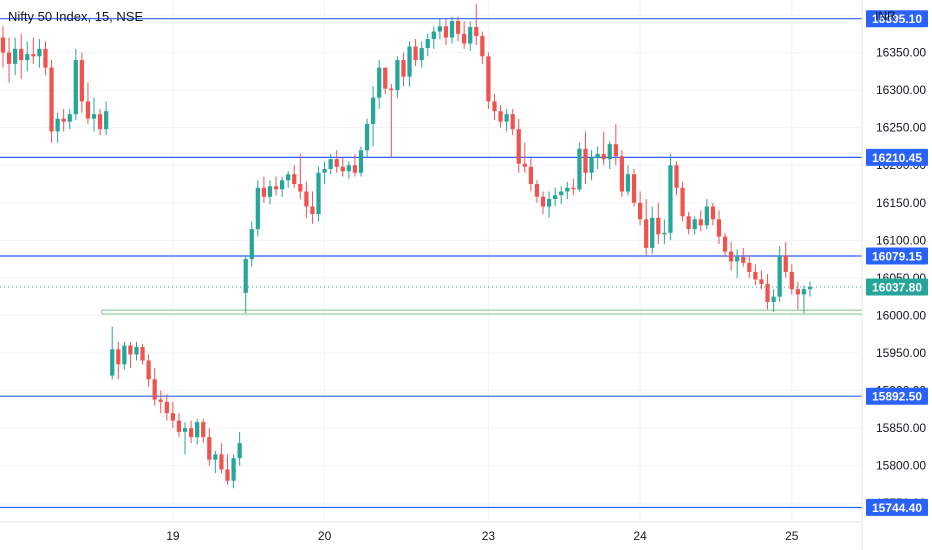  Describe the element at coordinates (897, 257) in the screenshot. I see `level-price-tag-text: 16079.15` at that location.